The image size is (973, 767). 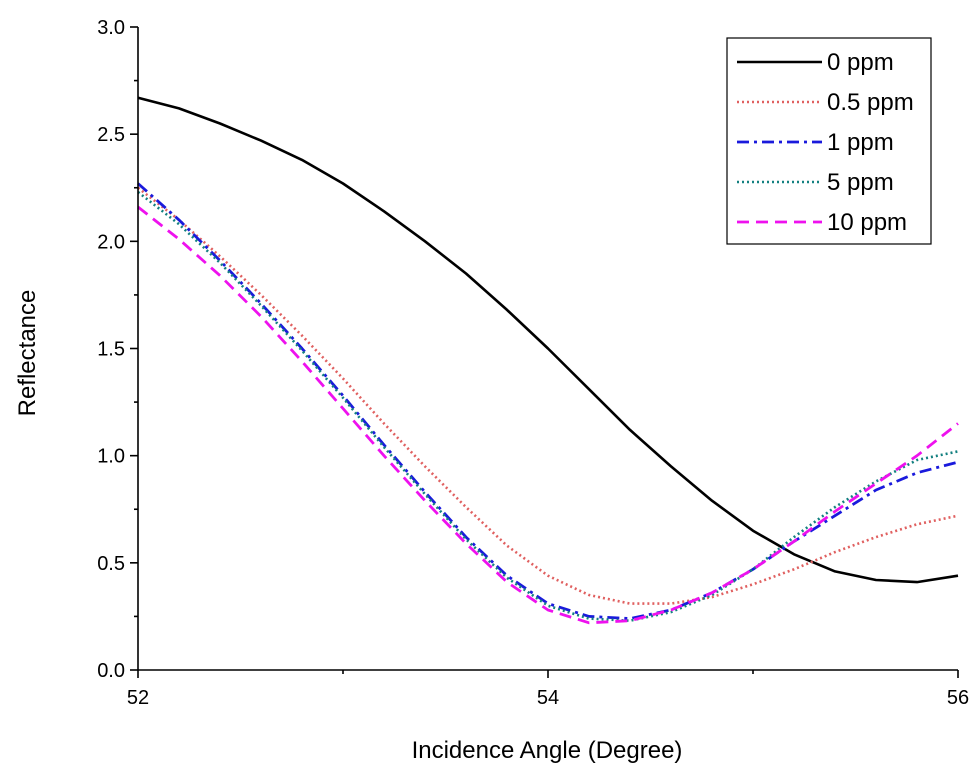 What do you see at coordinates (111, 28) in the screenshot?
I see `y-tick-label: 3.0` at bounding box center [111, 28].